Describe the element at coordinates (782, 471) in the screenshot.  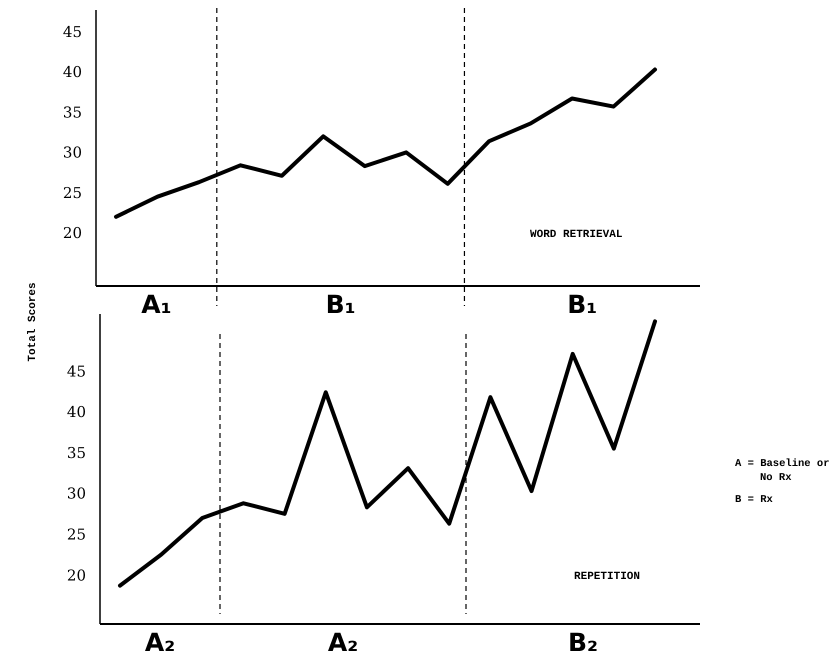
I see `text: A = Baseline or No Rx` at that location.